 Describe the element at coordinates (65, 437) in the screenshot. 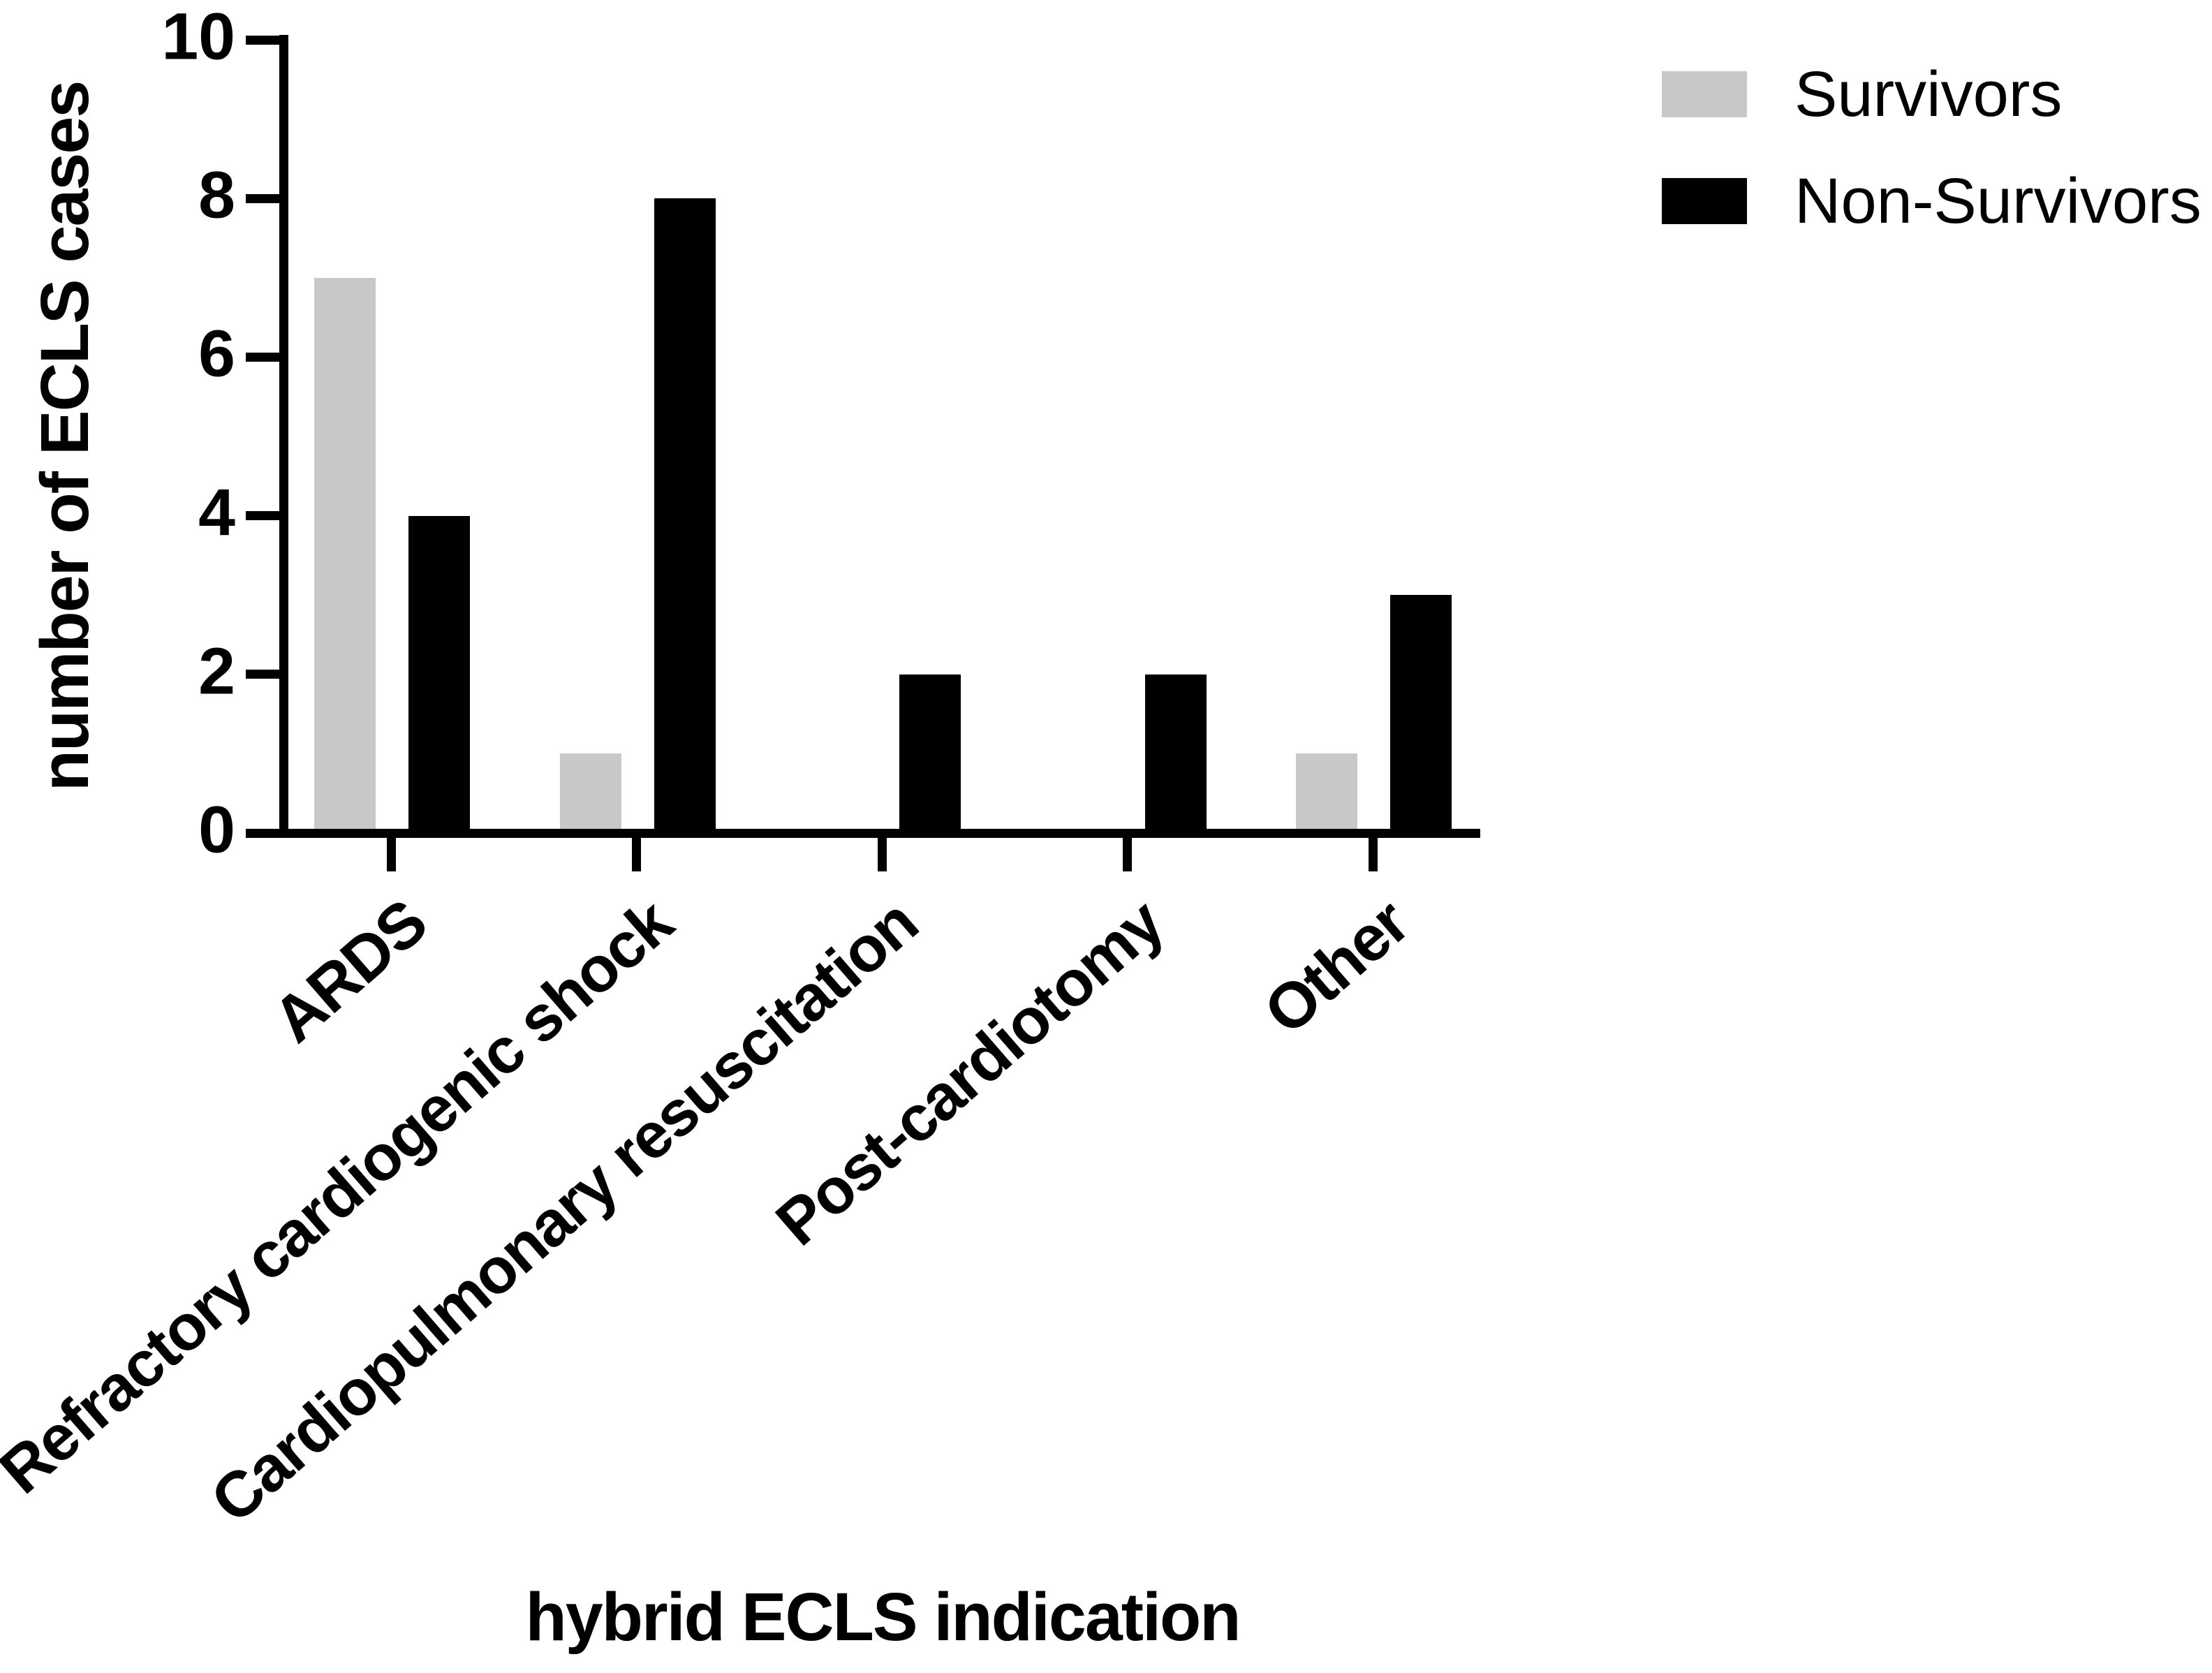

I see `y-axis-title: number of ECLS cases` at that location.